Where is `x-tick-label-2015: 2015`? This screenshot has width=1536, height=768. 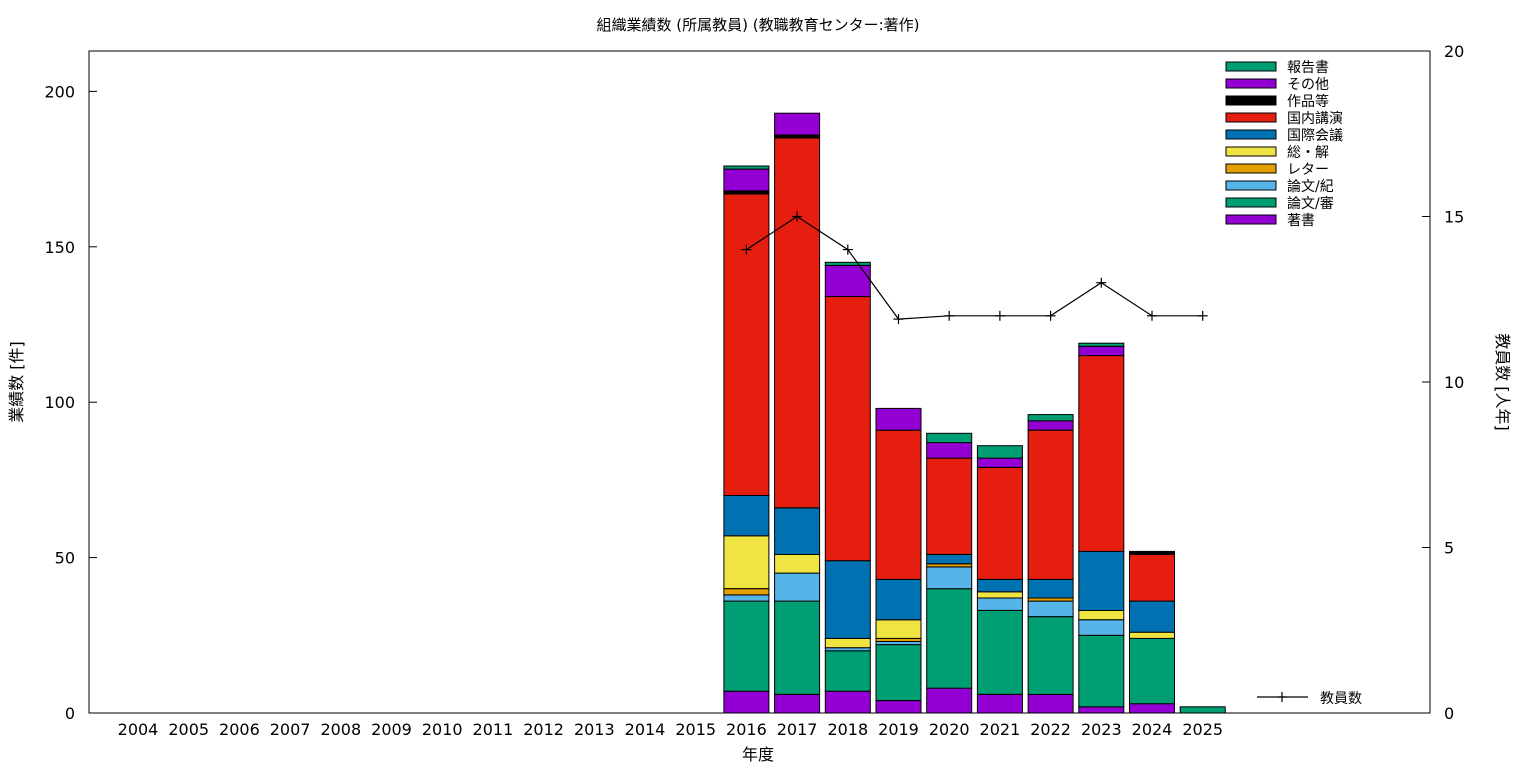 x-tick-label-2015: 2015 is located at coordinates (695, 729).